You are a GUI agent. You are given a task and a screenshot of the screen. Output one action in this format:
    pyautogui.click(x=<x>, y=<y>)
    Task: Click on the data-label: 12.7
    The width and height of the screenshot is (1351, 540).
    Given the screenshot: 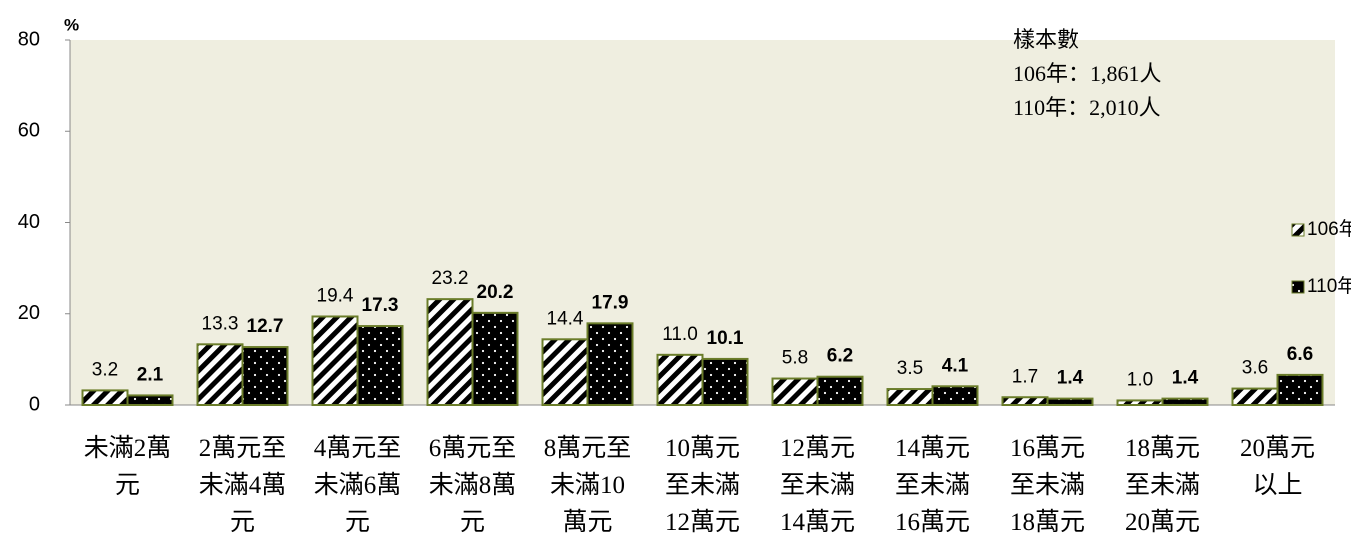 What is the action you would take?
    pyautogui.click(x=265, y=326)
    